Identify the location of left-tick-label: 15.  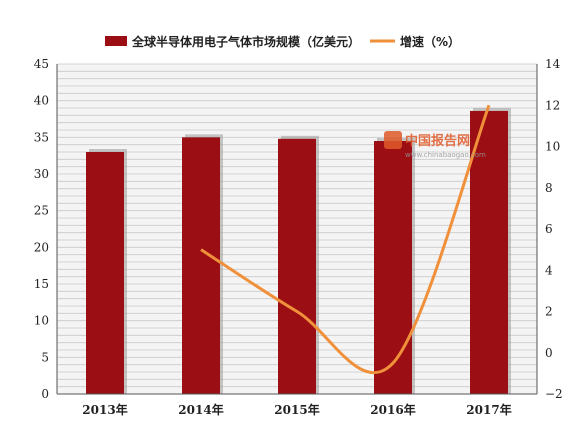
(41, 284).